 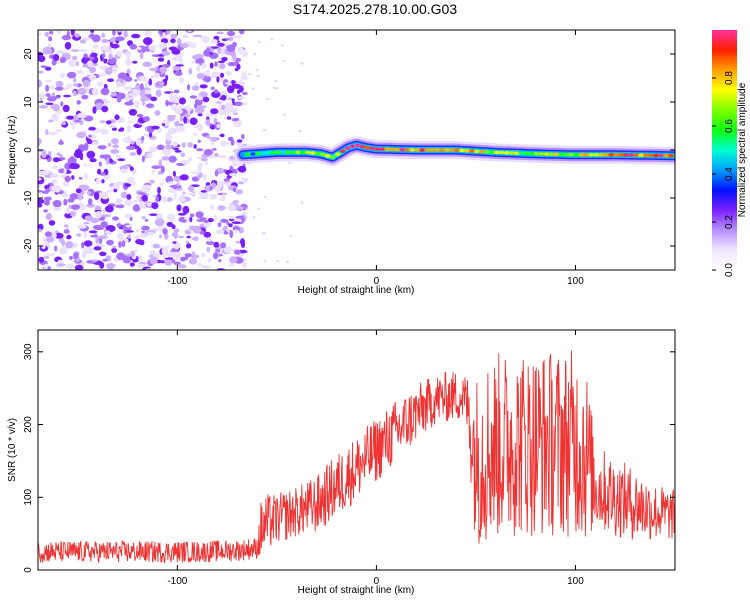 I want to click on spectrogram-y-label: Frequency (Hz), so click(x=12, y=150).